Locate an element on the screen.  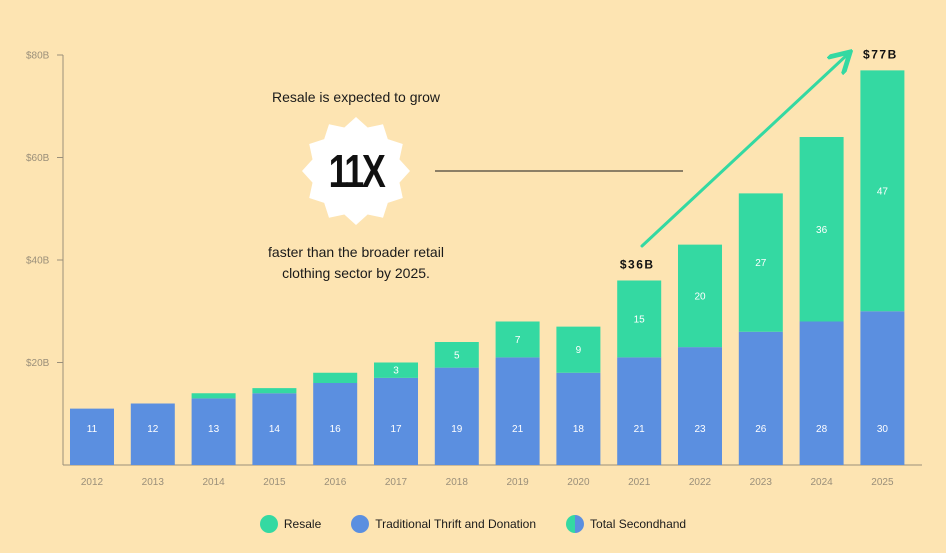
bar-label-resale-2018: 5 is located at coordinates (457, 355).